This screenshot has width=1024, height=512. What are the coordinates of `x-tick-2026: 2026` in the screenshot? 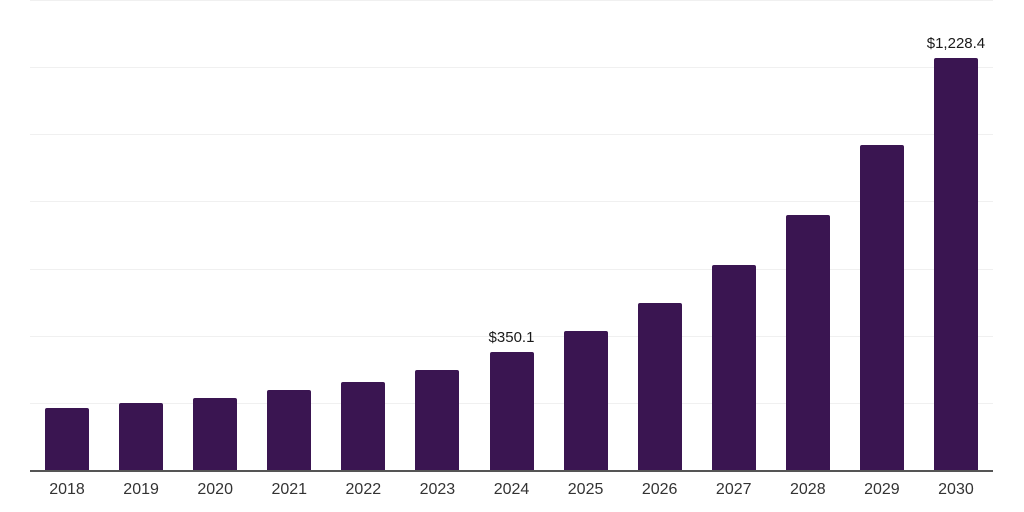 It's located at (659, 489).